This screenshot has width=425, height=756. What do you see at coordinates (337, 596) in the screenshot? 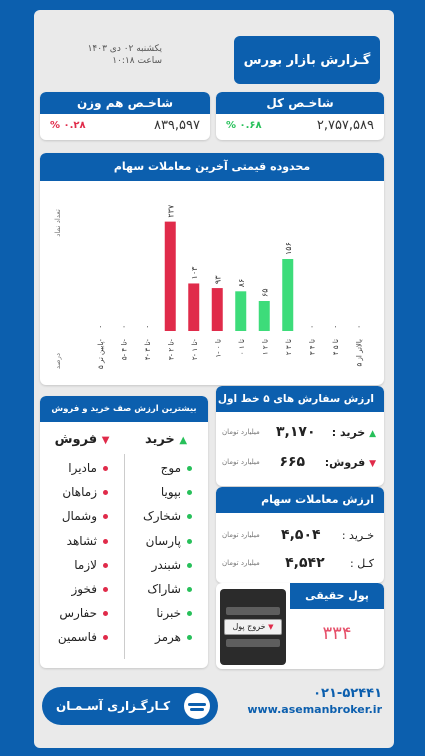
I see `real-money-title: پول حقیقی` at bounding box center [337, 596].